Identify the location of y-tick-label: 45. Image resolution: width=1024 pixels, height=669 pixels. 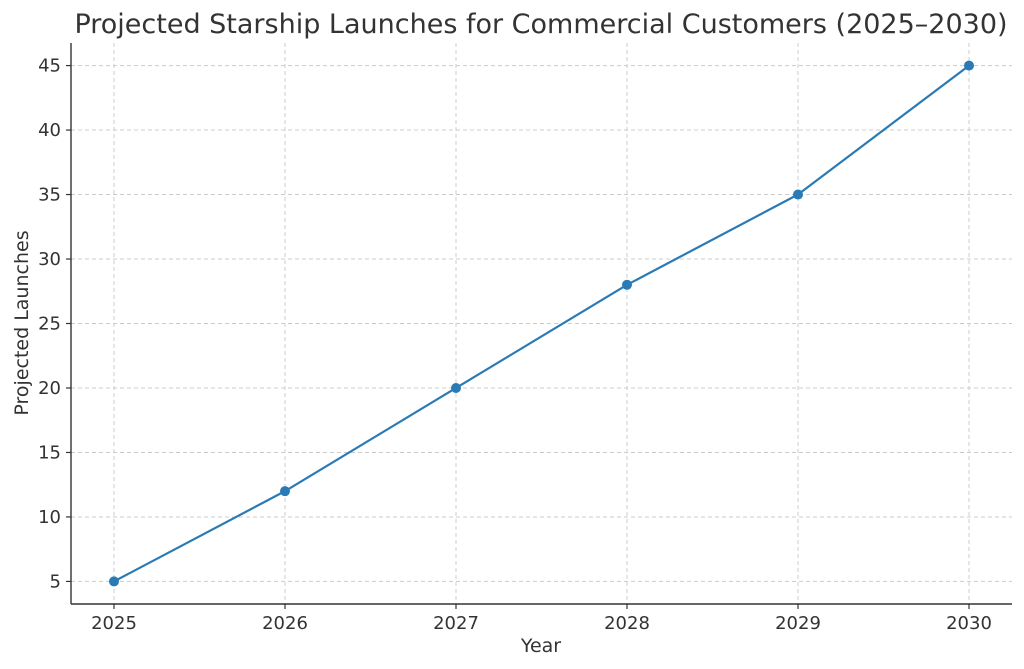
(49, 66).